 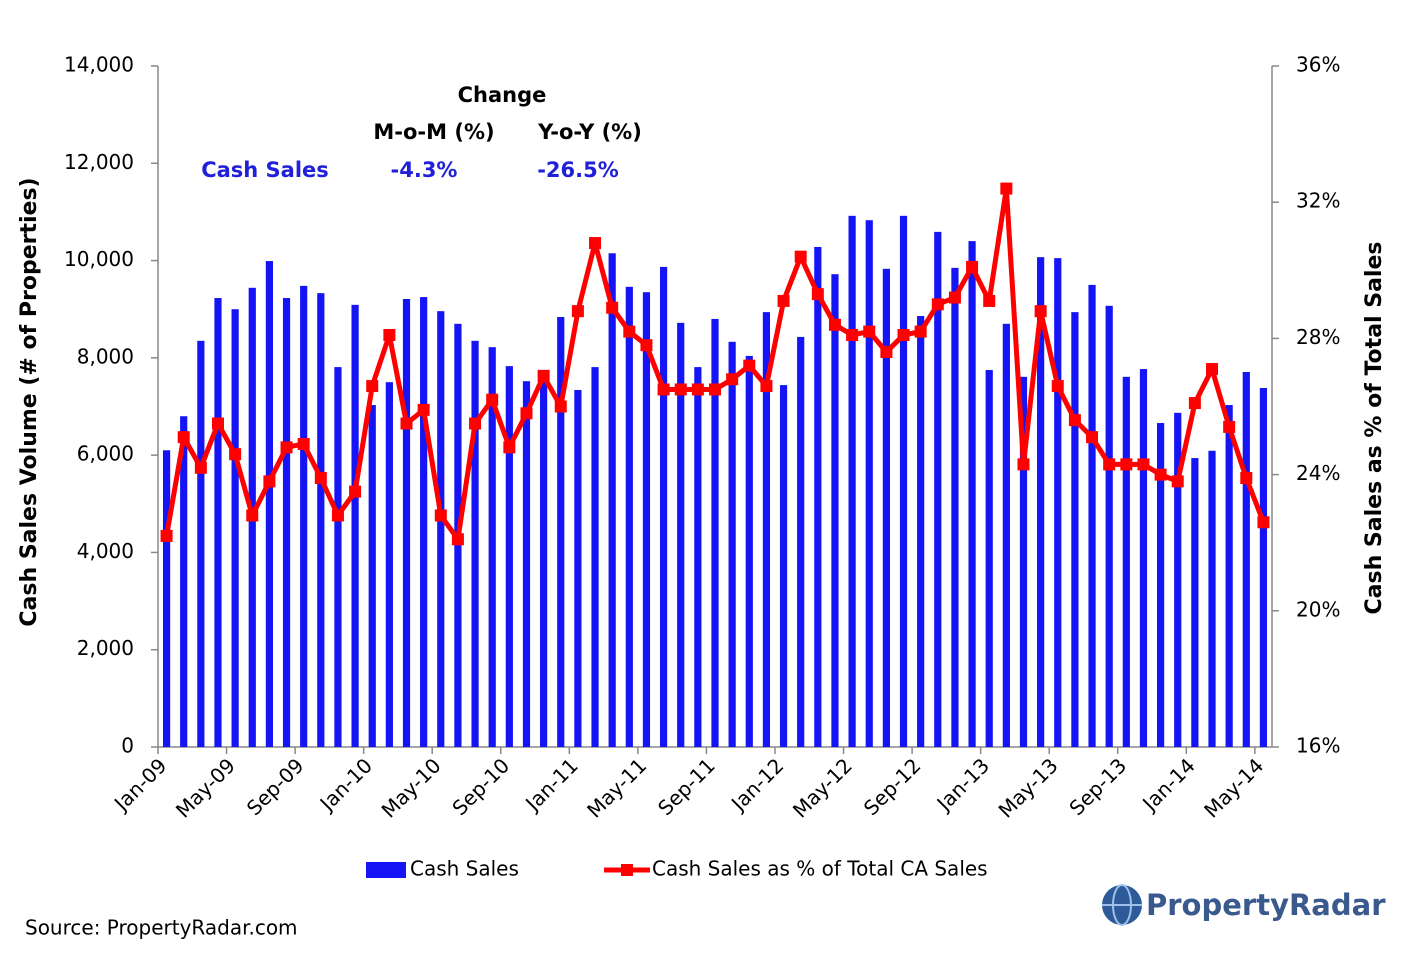 I want to click on annotation-title: Change, so click(x=502, y=95).